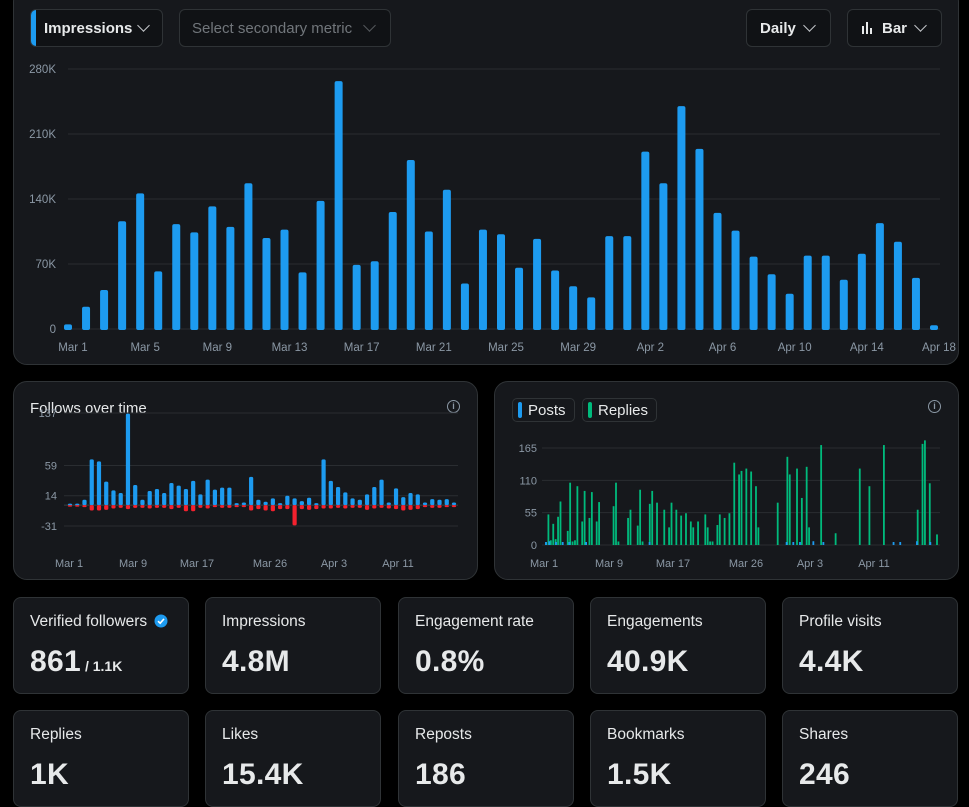 This screenshot has height=807, width=969. I want to click on stat-card-likes: Likes 15.4K, so click(293, 758).